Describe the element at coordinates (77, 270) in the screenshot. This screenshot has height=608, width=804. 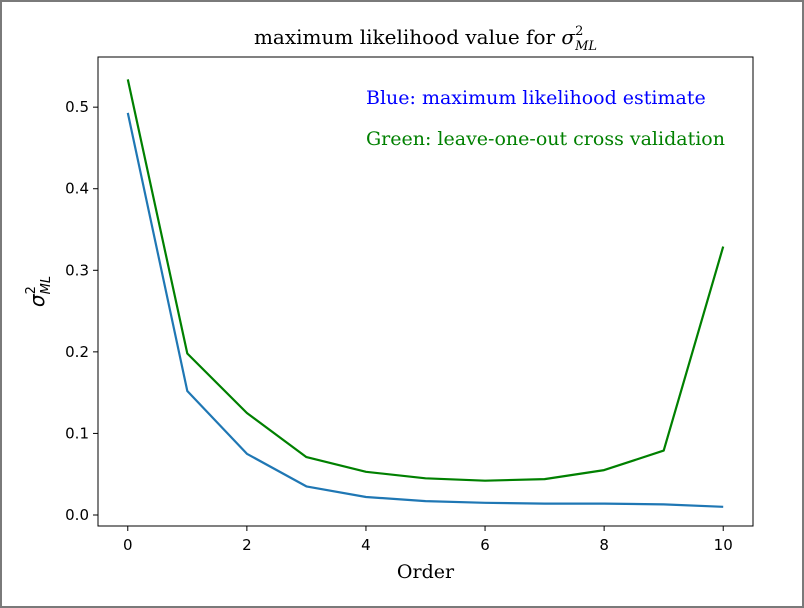
I see `y-tick-label: 0.3` at that location.